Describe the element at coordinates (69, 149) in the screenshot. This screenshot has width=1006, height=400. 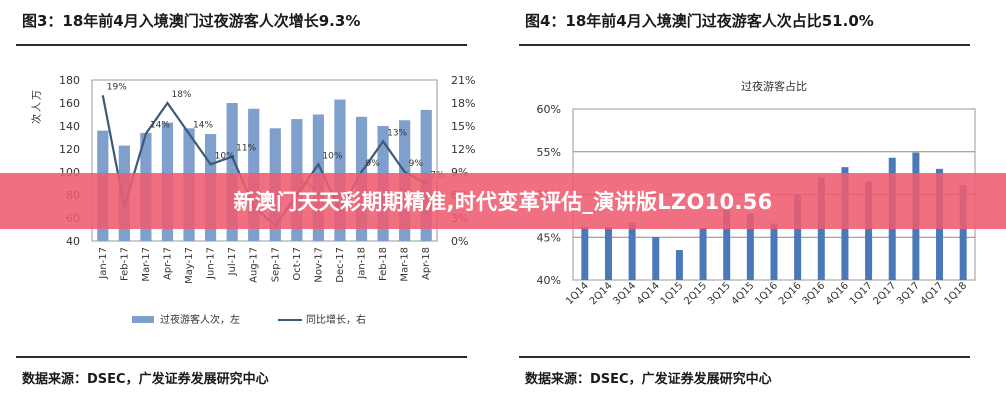
I see `y-tick-left: 120` at that location.